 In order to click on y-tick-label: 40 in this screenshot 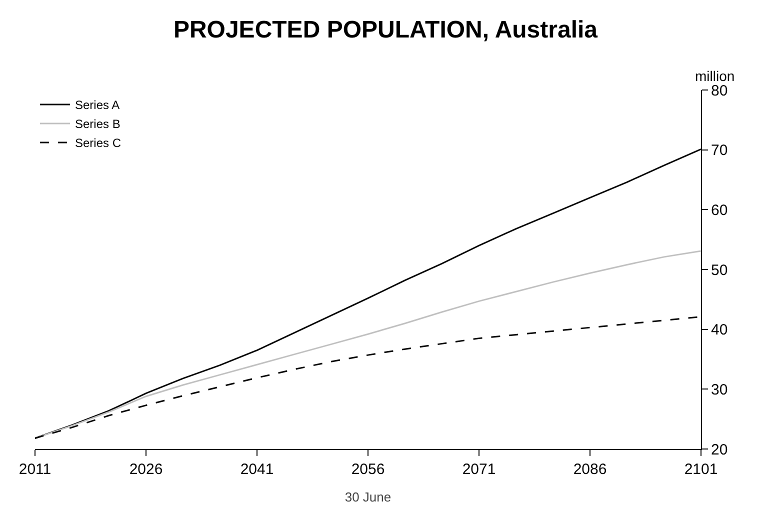, I will do `click(719, 330)`.